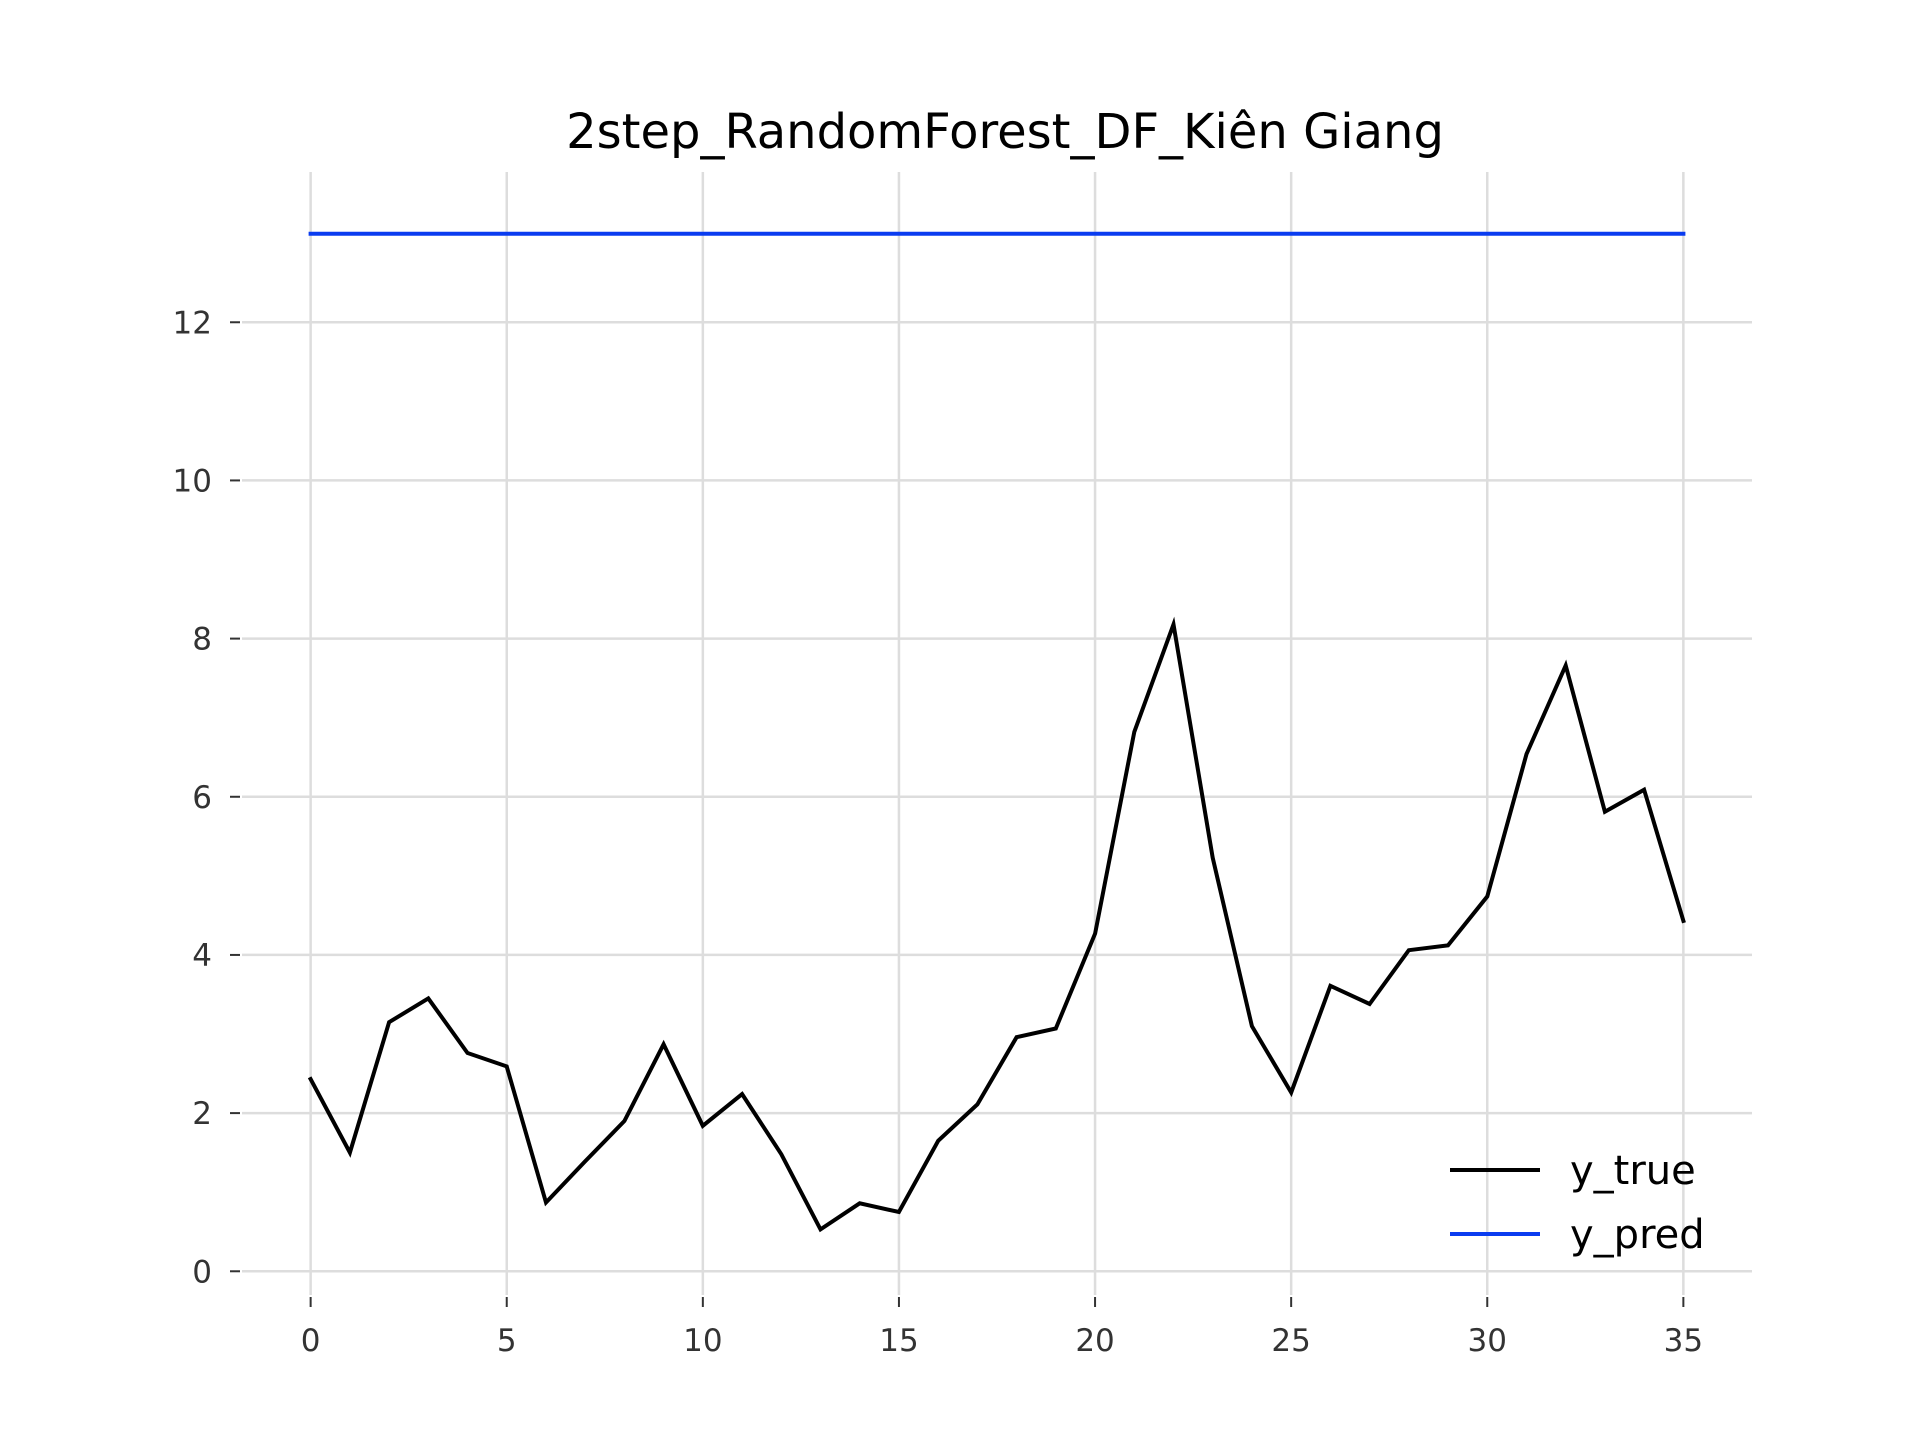 The height and width of the screenshot is (1440, 1920). I want to click on y-tick-label: 4, so click(202, 956).